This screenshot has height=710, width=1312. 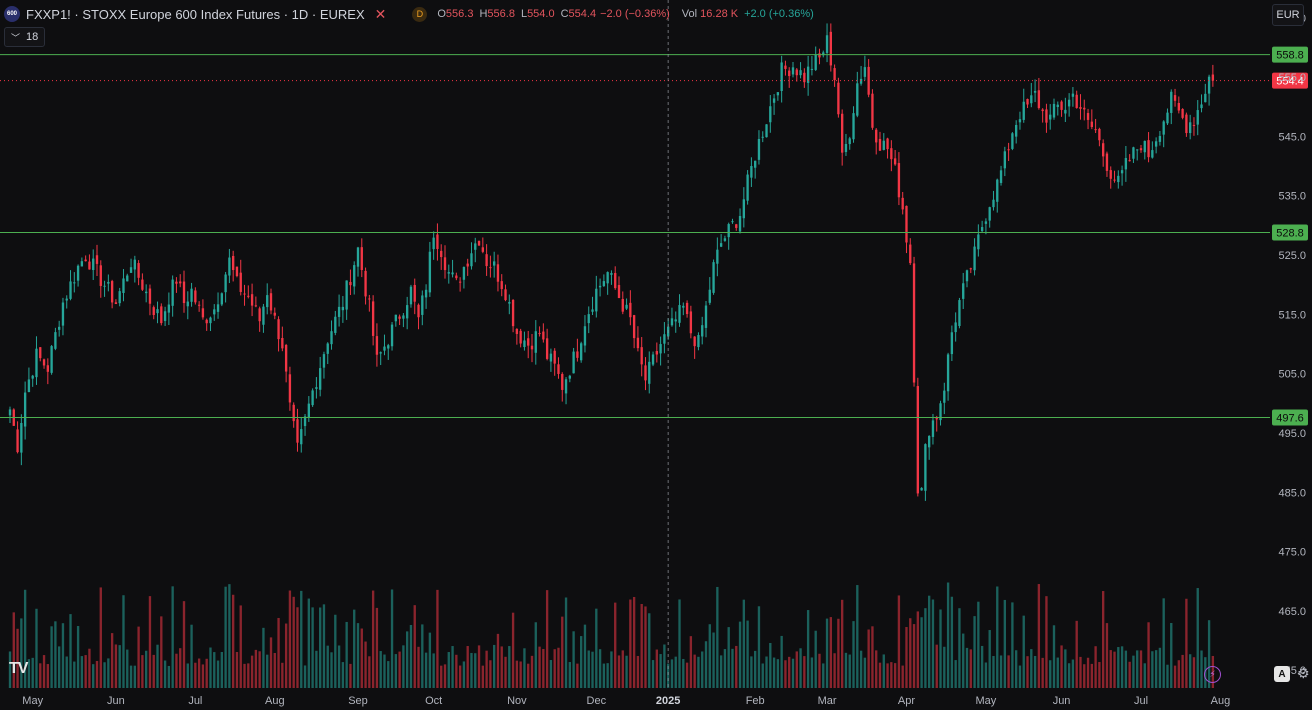 What do you see at coordinates (18, 668) in the screenshot?
I see `tradingview-logo-icon: TV` at bounding box center [18, 668].